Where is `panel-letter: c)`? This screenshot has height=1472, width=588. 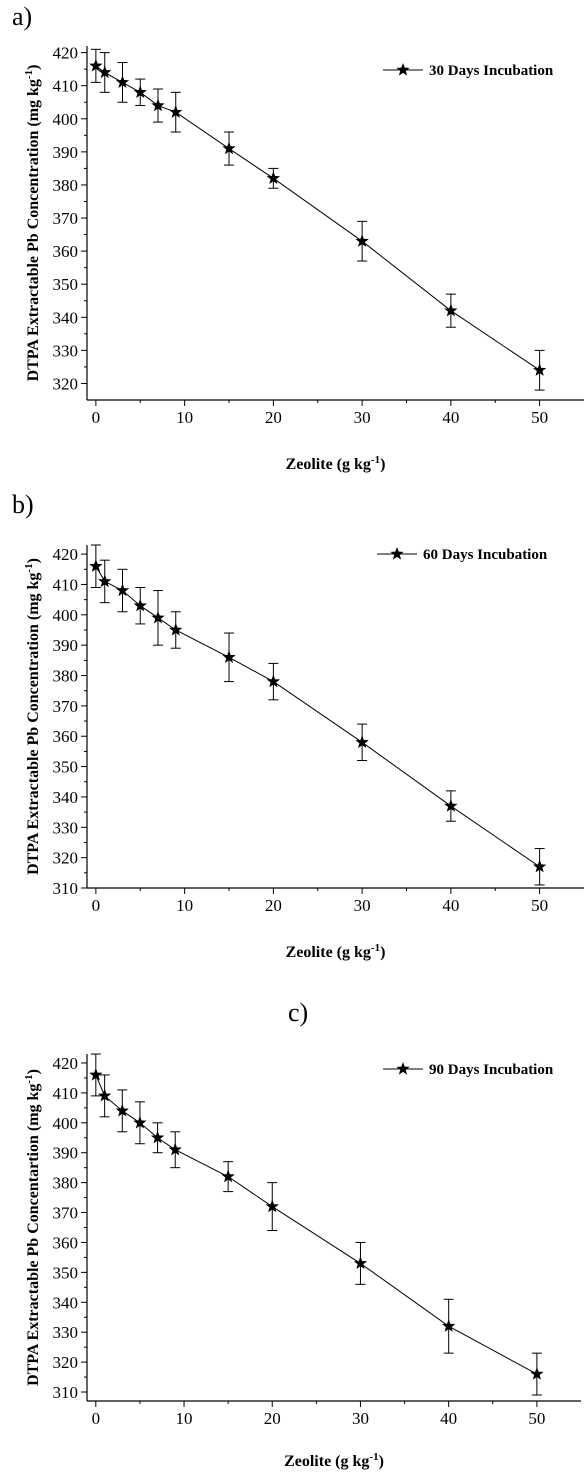
panel-letter: c) is located at coordinates (298, 1012).